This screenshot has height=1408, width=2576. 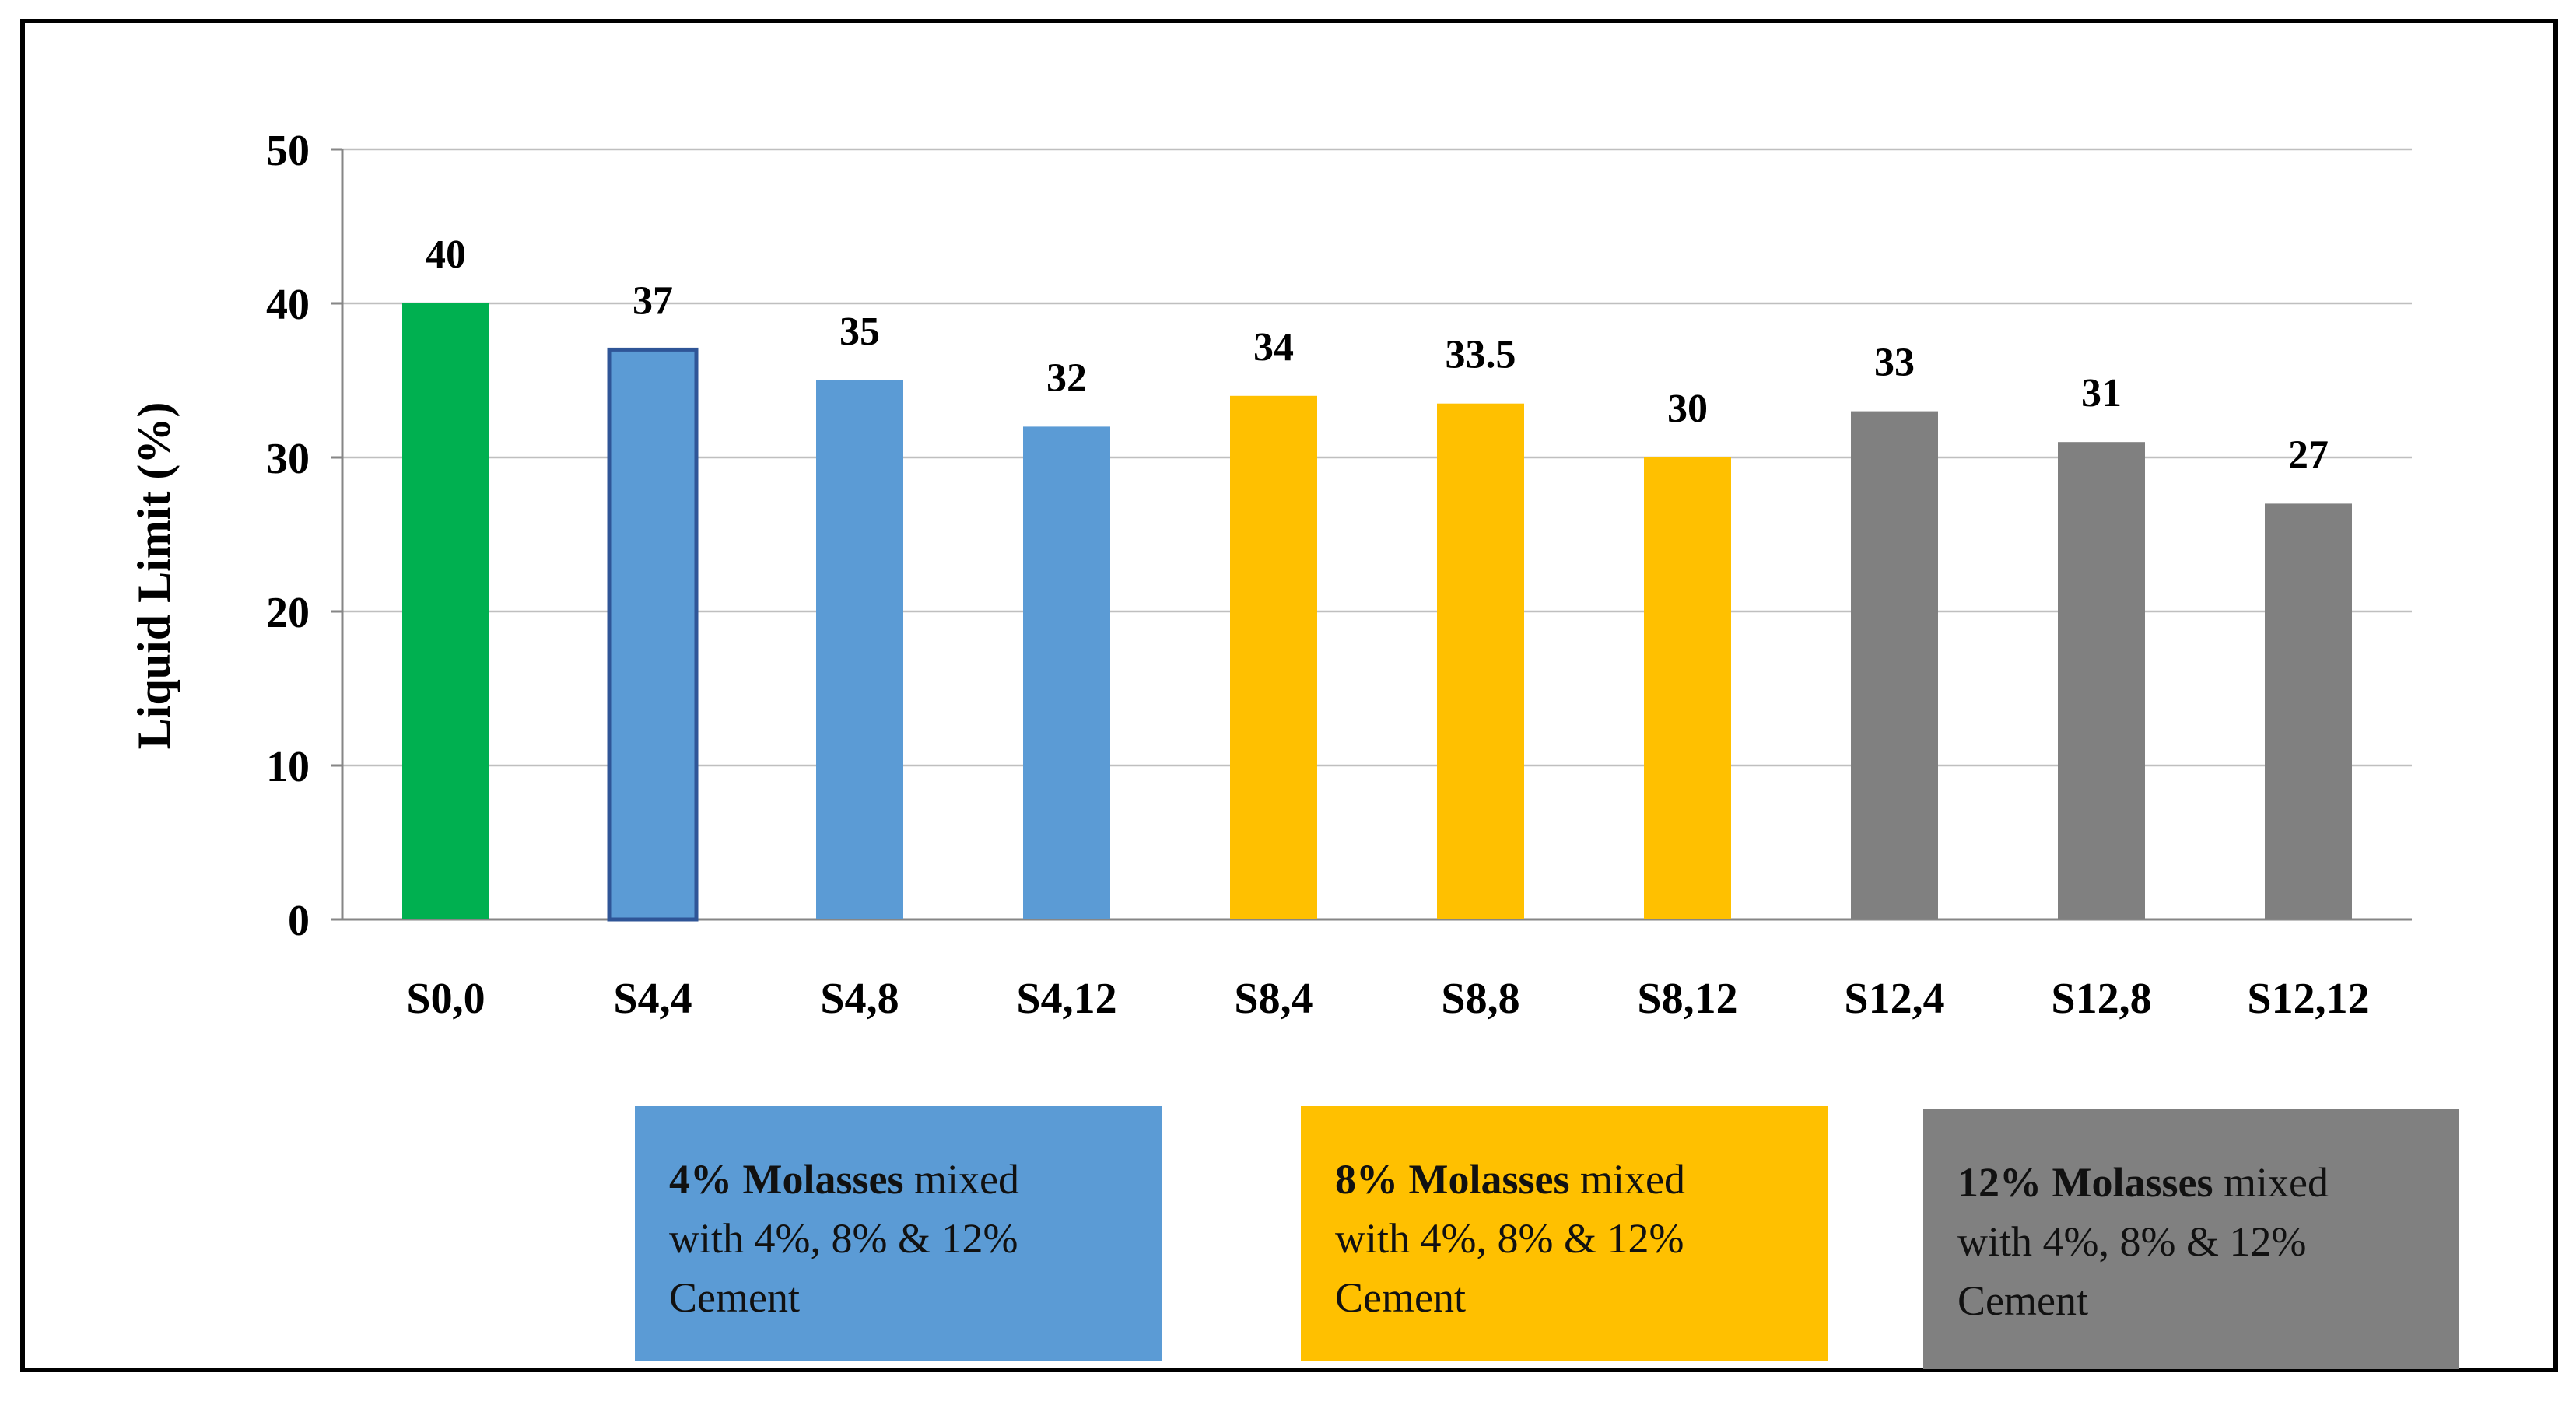 I want to click on y-tick-label: 50, so click(x=288, y=151).